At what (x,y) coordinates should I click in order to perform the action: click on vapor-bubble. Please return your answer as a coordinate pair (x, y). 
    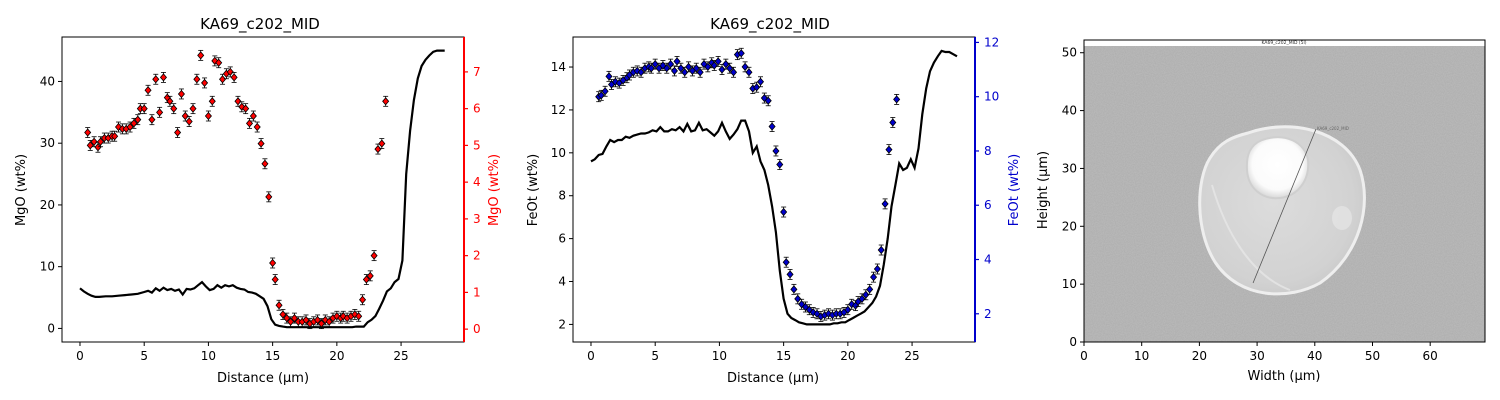
    Looking at the image, I should click on (1277, 168).